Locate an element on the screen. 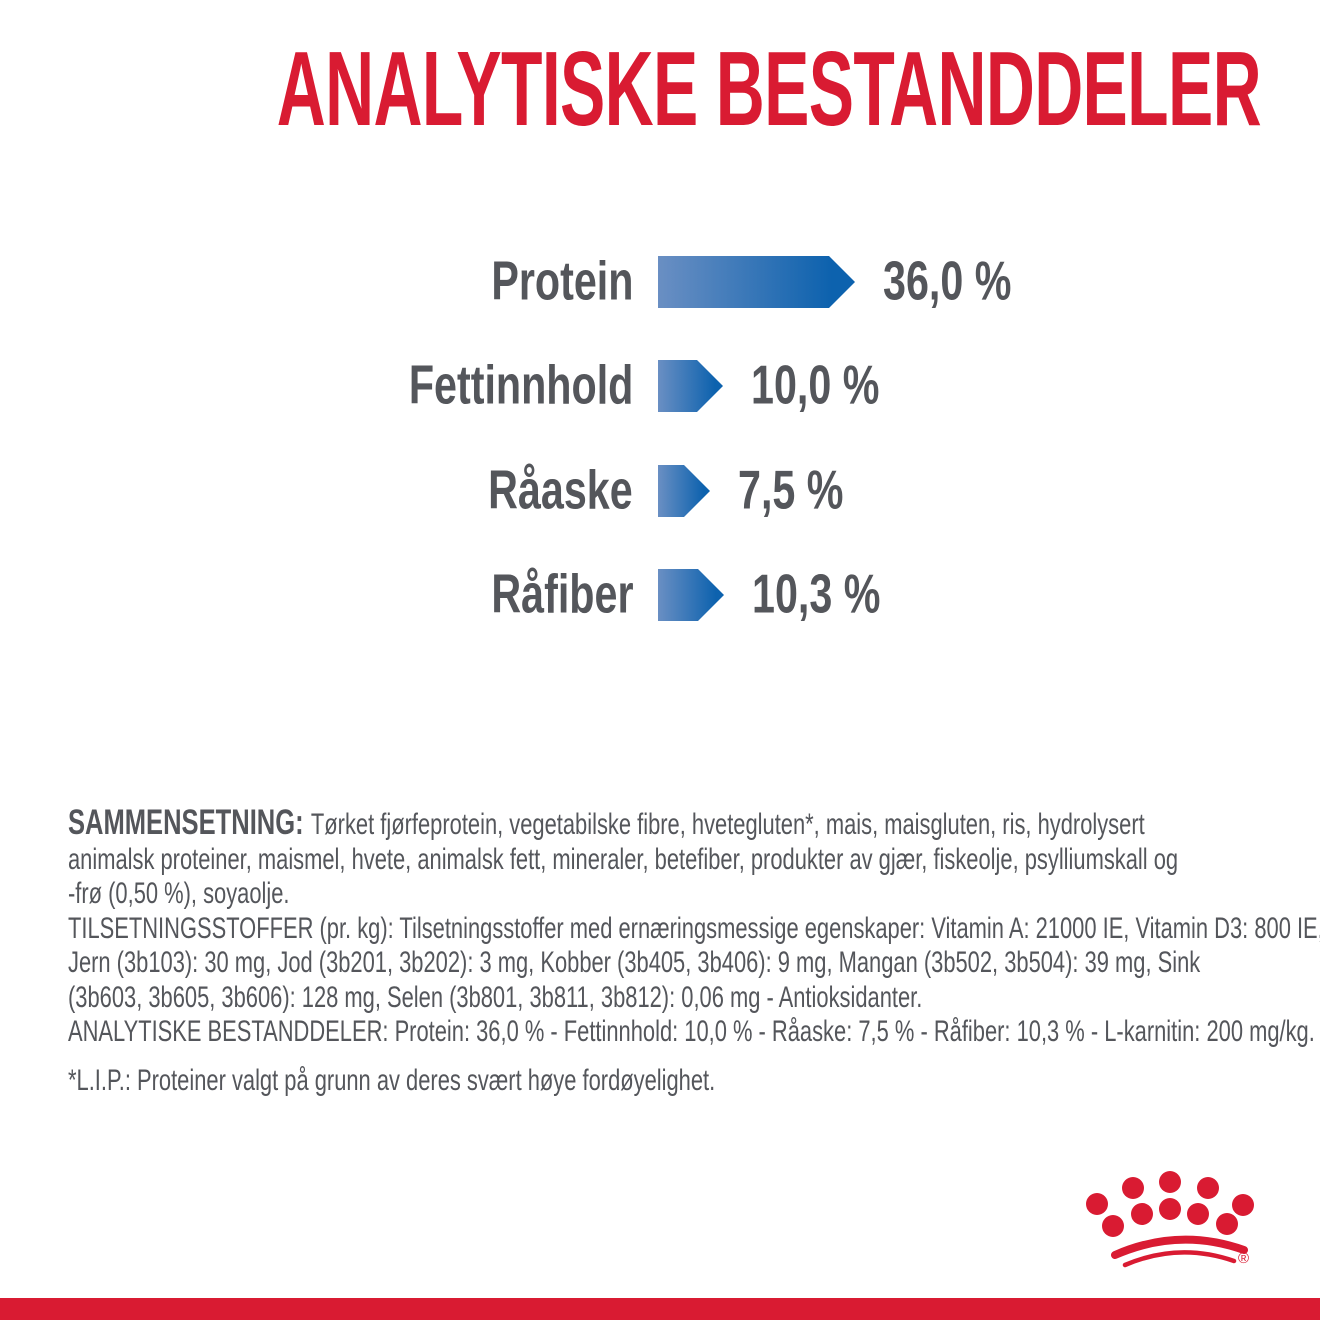 This screenshot has height=1320, width=1320. registered-trademark-icon: ® is located at coordinates (1243, 1258).